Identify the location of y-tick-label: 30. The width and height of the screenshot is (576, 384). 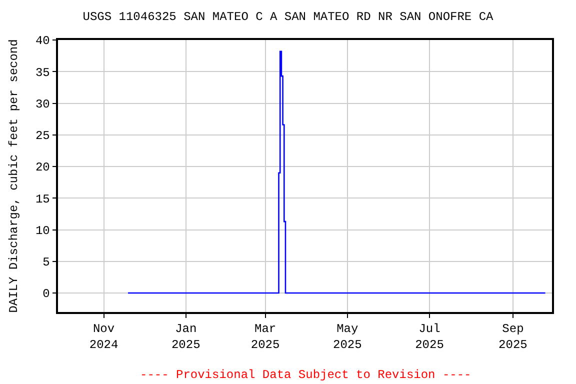
(42, 104).